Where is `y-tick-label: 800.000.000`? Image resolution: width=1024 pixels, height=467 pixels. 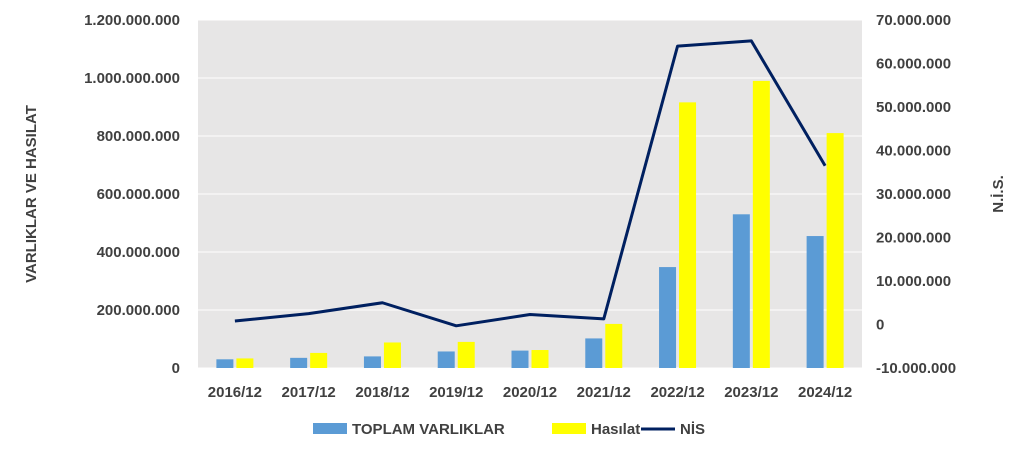
y-tick-label: 800.000.000 is located at coordinates (138, 136).